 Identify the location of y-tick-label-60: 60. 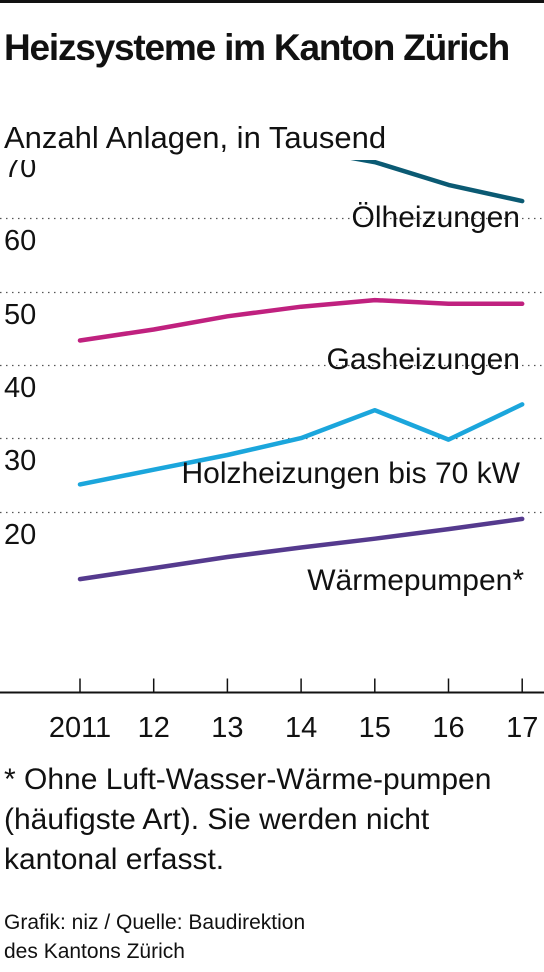
(20, 241).